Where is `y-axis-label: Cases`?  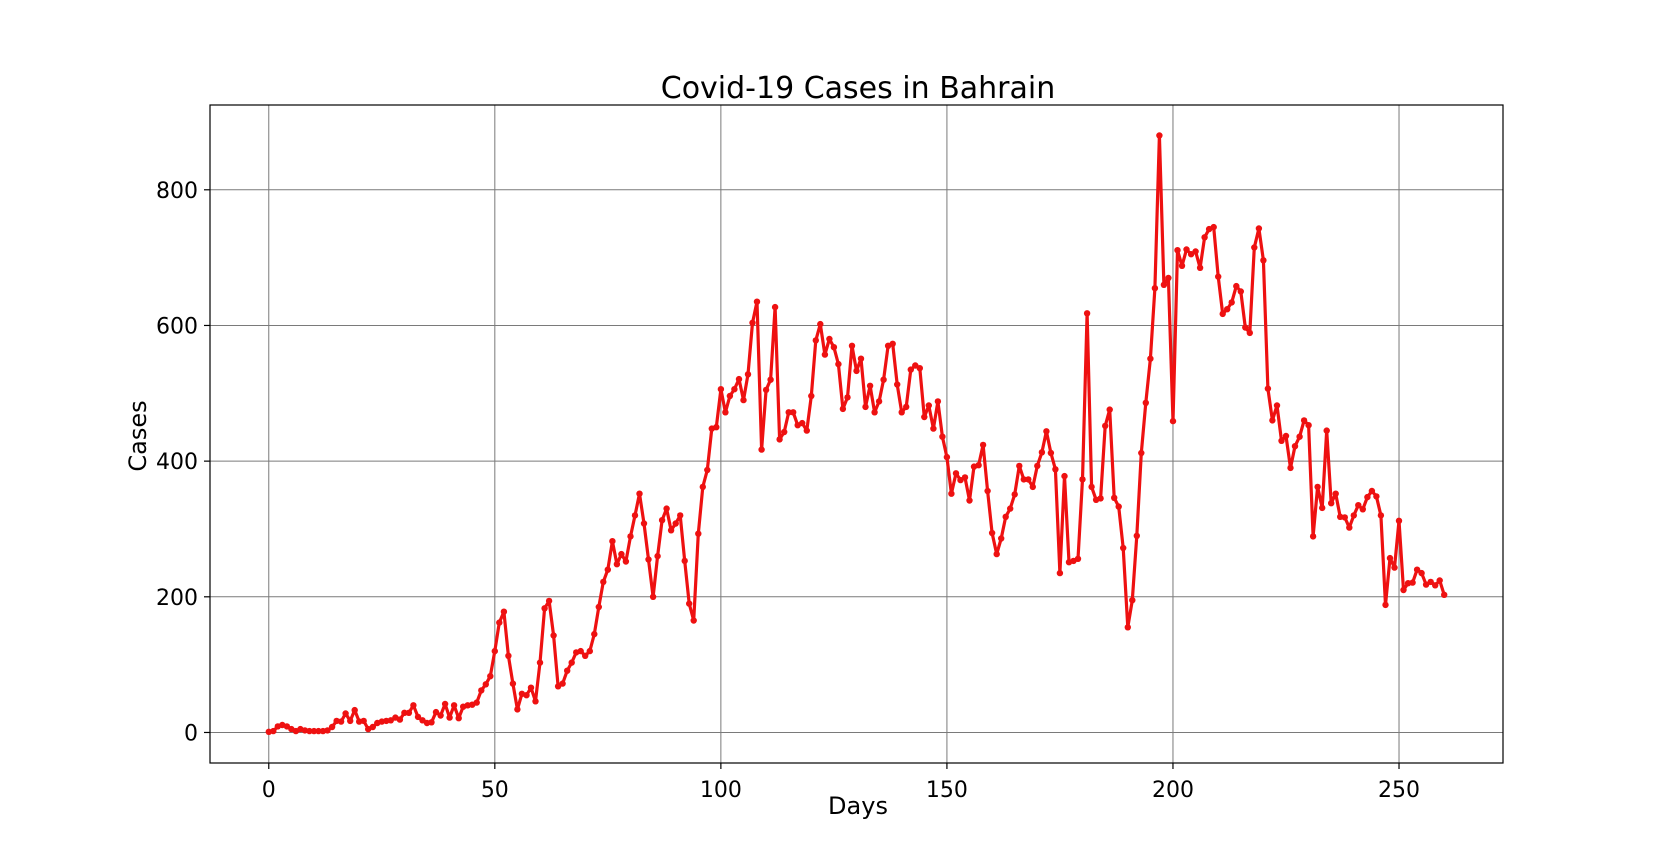 y-axis-label: Cases is located at coordinates (138, 435).